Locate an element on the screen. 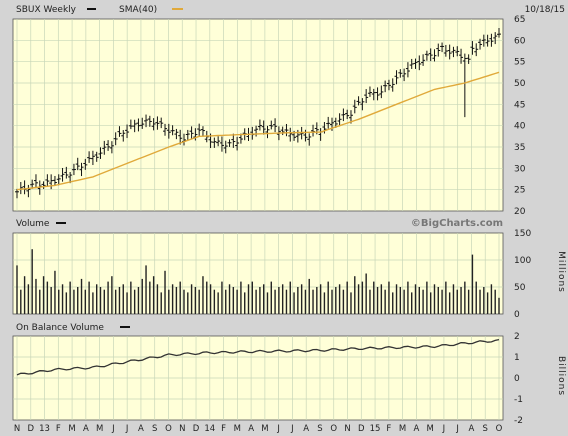 The width and height of the screenshot is (568, 436). y-tick-label: -2 is located at coordinates (518, 421).